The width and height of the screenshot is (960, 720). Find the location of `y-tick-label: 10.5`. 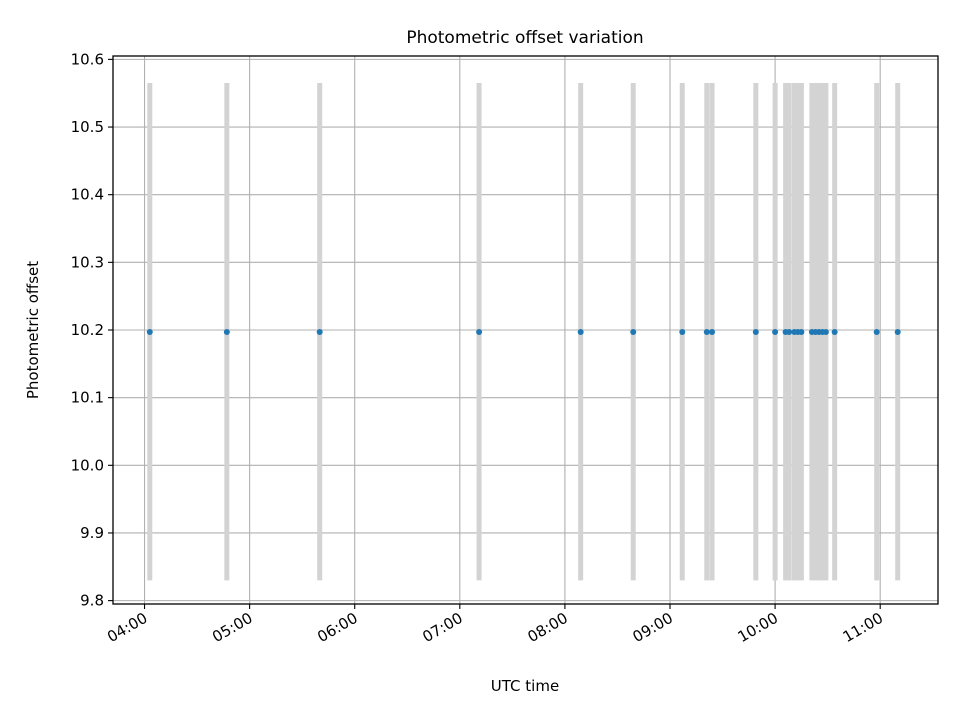

y-tick-label: 10.5 is located at coordinates (87, 127).